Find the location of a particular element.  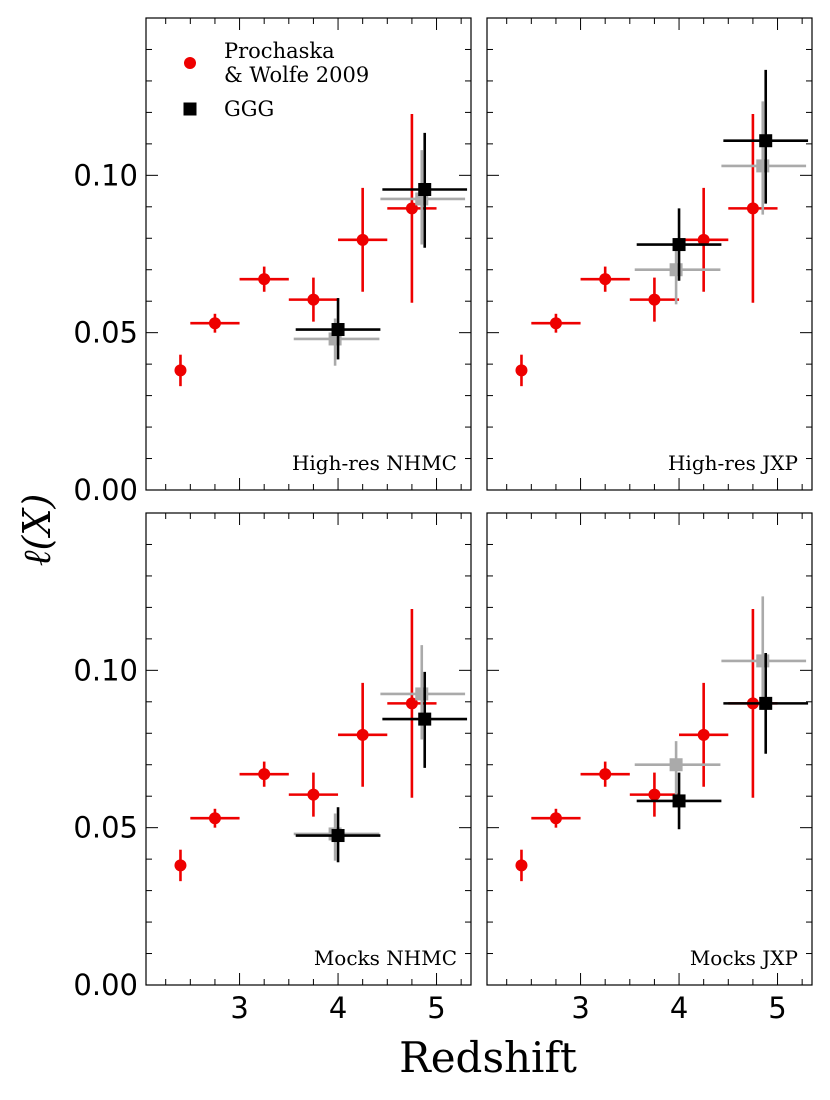

x-axis-title: Redshift is located at coordinates (488, 1057).